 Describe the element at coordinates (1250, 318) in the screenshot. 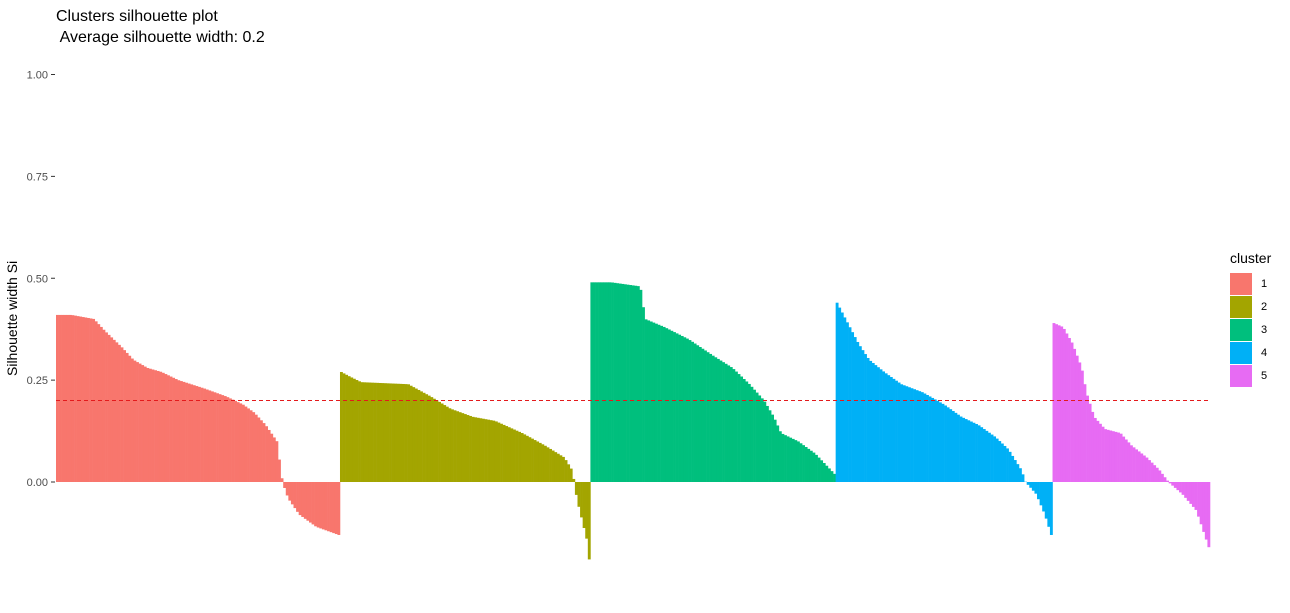

I see `legend: cluster 1 2 3 4 5` at that location.